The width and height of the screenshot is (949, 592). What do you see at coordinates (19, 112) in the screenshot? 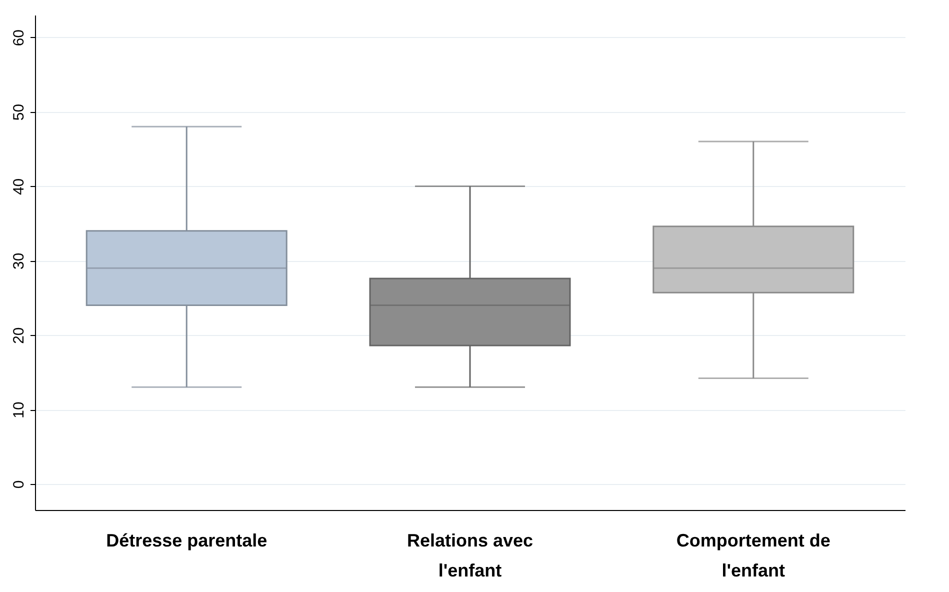
I see `y-tick-label: 50` at bounding box center [19, 112].